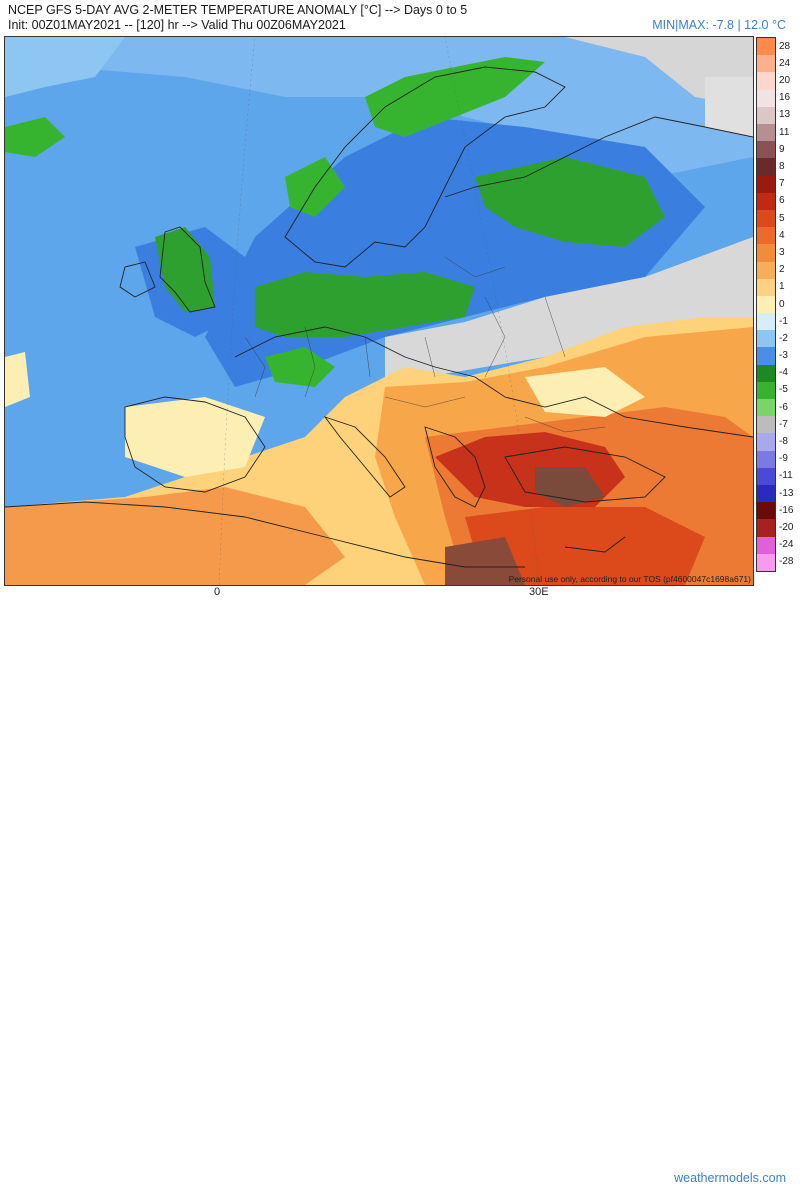  I want to click on colorbar-label: 0, so click(782, 304).